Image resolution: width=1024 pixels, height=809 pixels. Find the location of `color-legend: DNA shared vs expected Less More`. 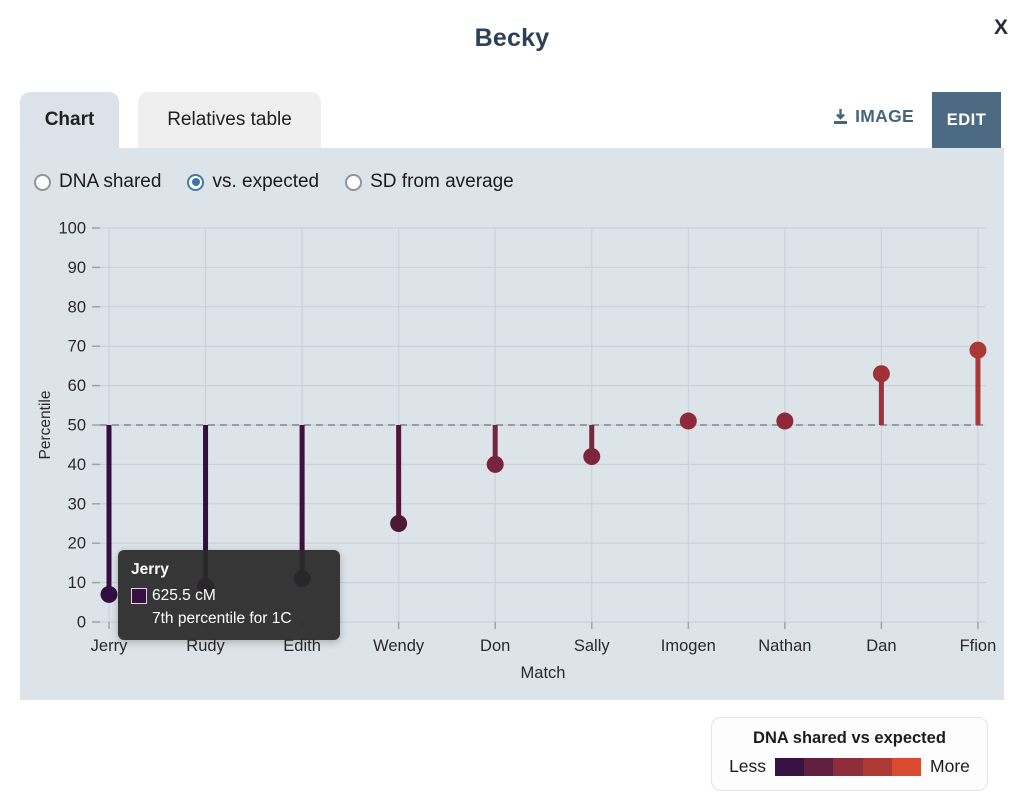

color-legend: DNA shared vs expected Less More is located at coordinates (849, 754).